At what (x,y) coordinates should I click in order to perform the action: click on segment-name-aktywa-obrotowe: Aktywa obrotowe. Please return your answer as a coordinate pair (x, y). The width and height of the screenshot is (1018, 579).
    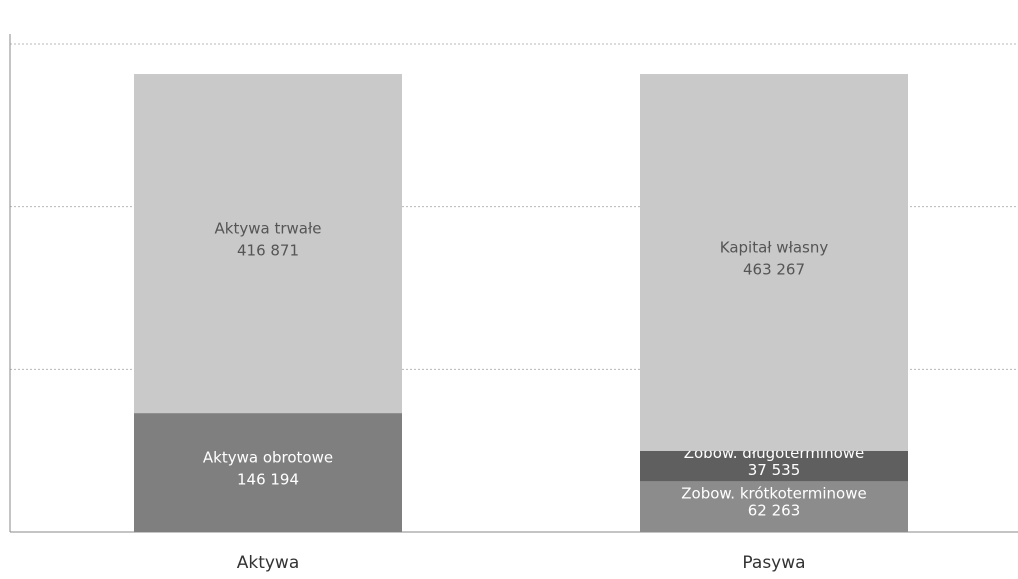
    Looking at the image, I should click on (268, 458).